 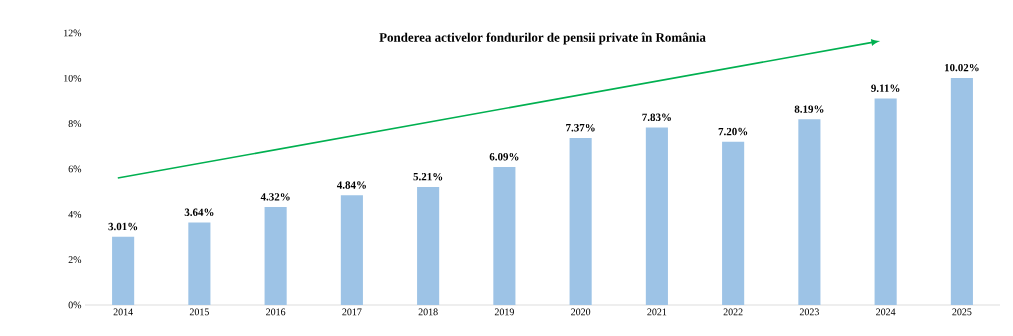 What do you see at coordinates (75, 169) in the screenshot?
I see `y-tick-label: 6%` at bounding box center [75, 169].